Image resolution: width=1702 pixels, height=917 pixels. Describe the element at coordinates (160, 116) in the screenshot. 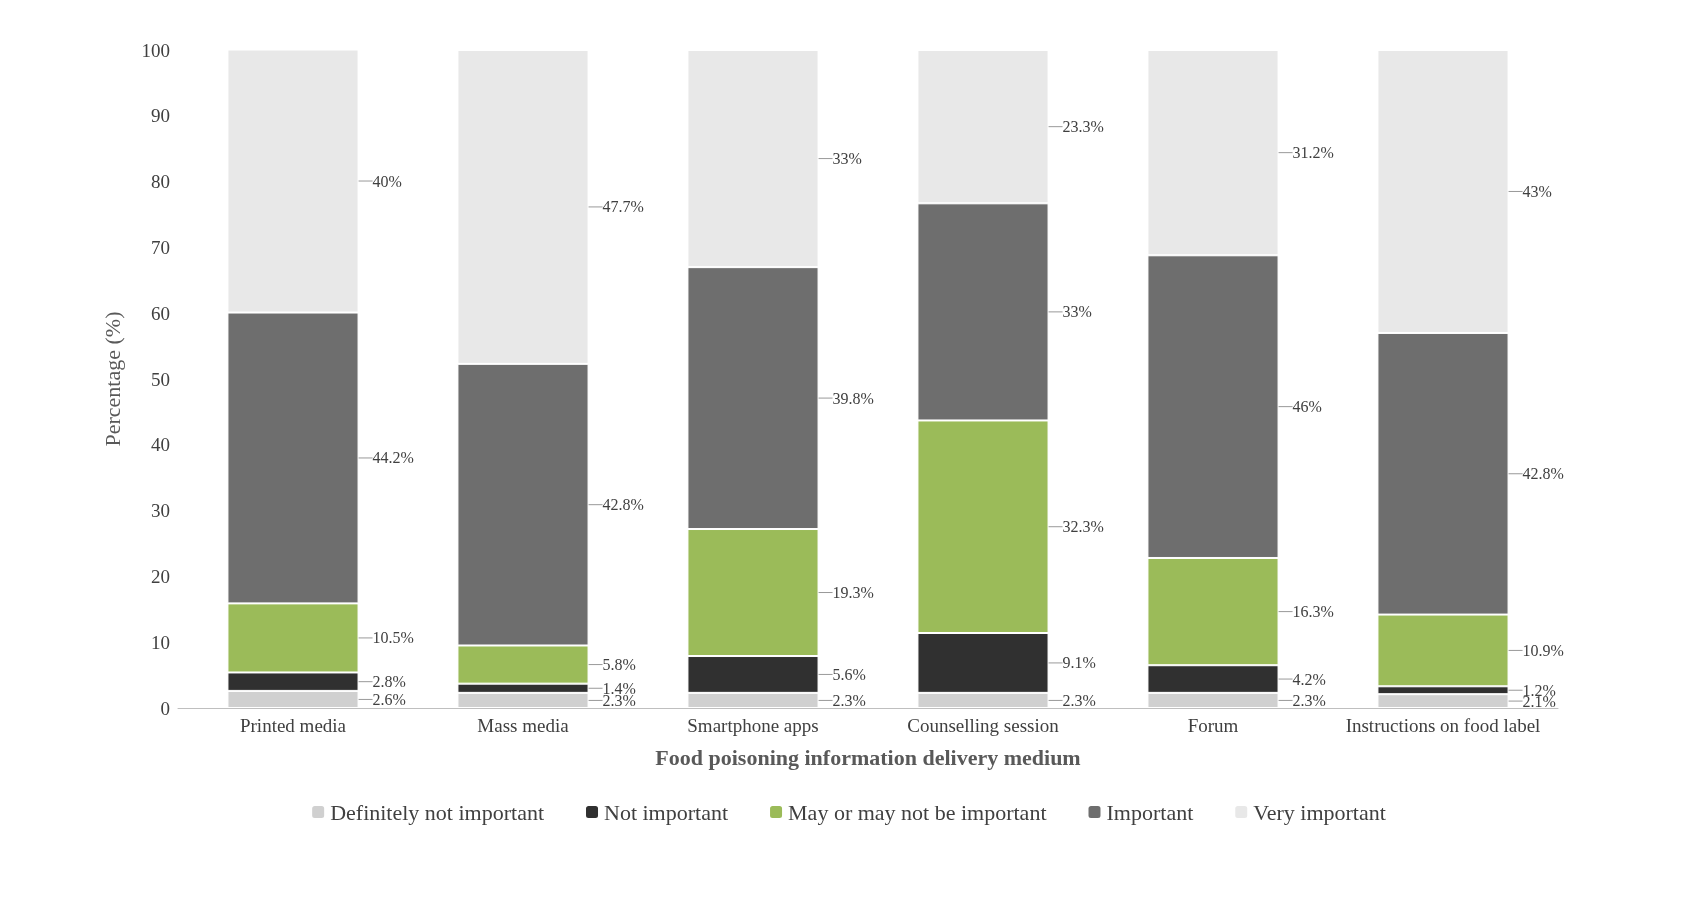

I see `y-tick-label: 90` at that location.